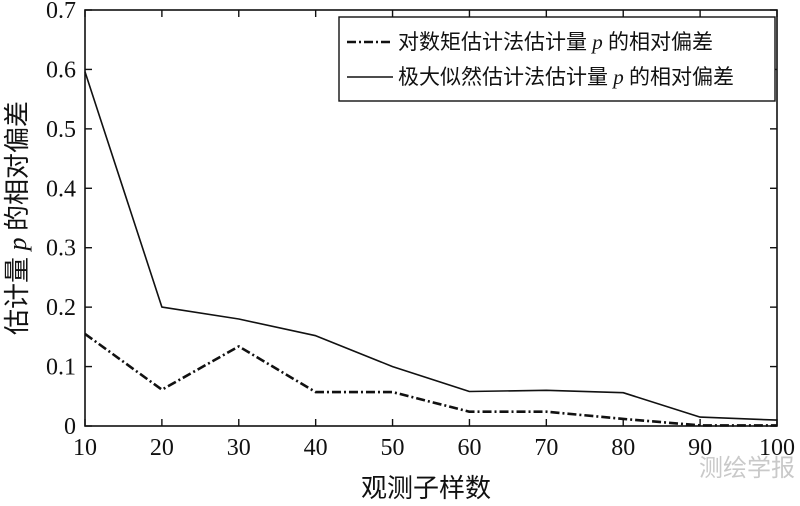 This screenshot has height=506, width=800. I want to click on x-tick-label-80: 80, so click(623, 448).